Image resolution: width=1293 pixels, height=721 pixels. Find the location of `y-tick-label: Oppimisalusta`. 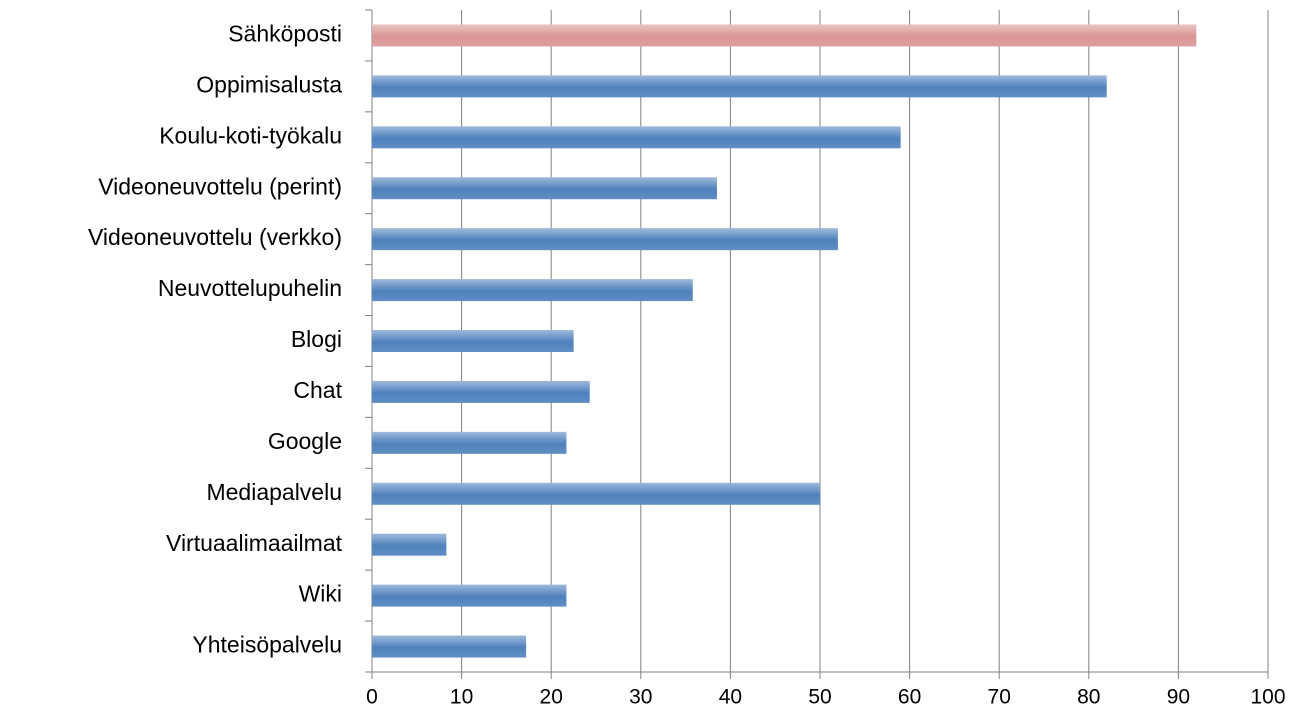

y-tick-label: Oppimisalusta is located at coordinates (269, 84).